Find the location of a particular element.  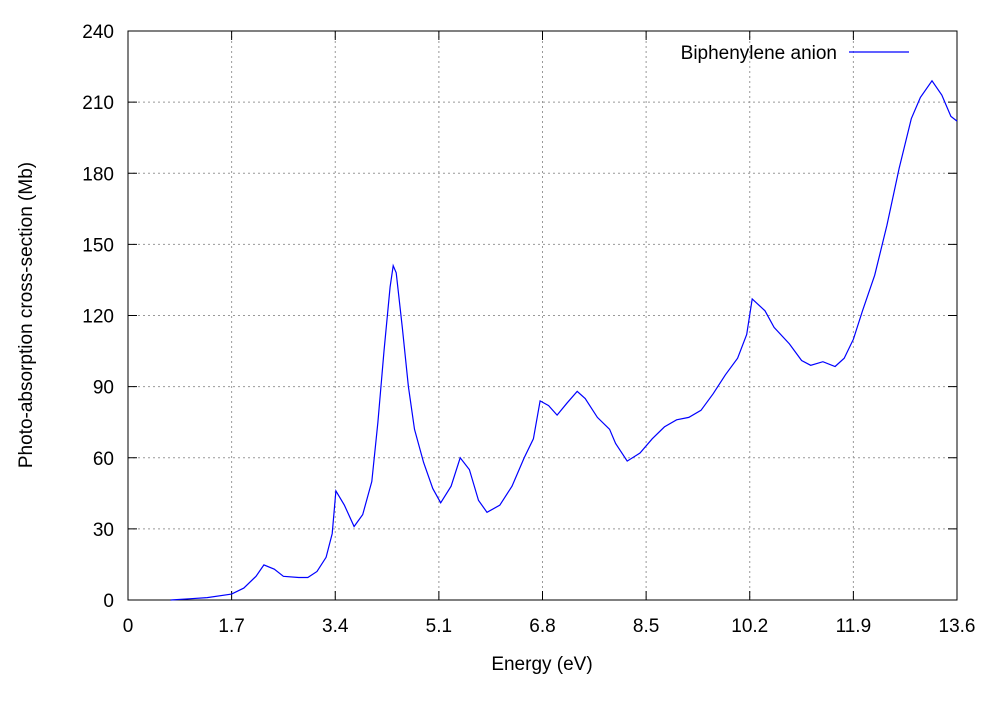

y-tick-label: 30 is located at coordinates (103, 530).